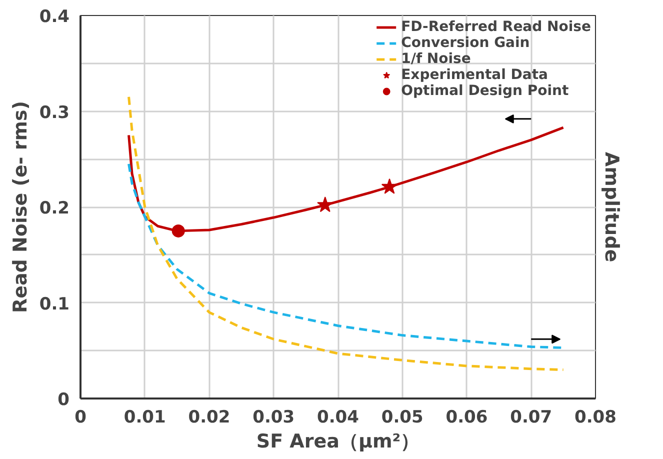  What do you see at coordinates (338, 441) in the screenshot?
I see `x-axis-title: SF Area（μm²）` at bounding box center [338, 441].